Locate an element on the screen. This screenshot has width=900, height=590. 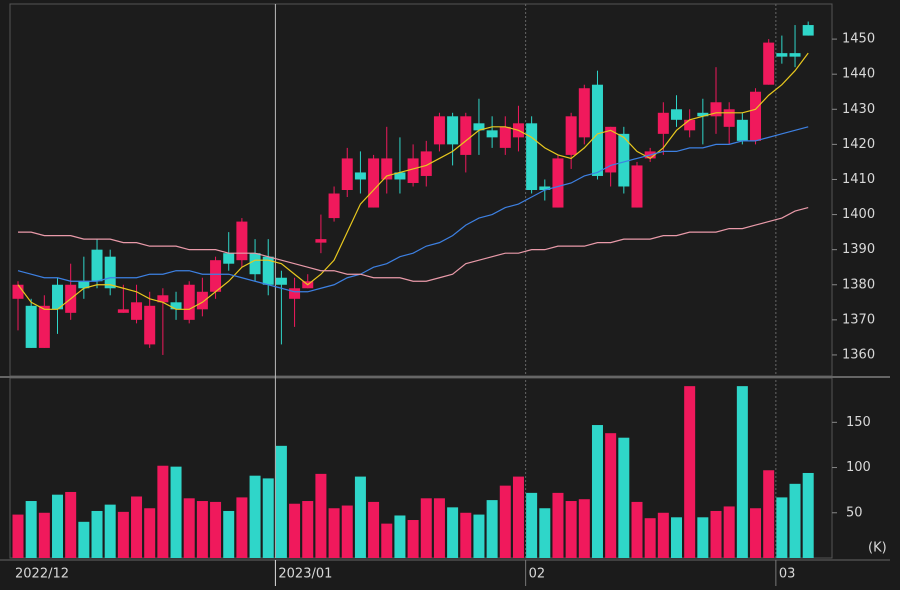
y-tick-label: 50 is located at coordinates (854, 512).